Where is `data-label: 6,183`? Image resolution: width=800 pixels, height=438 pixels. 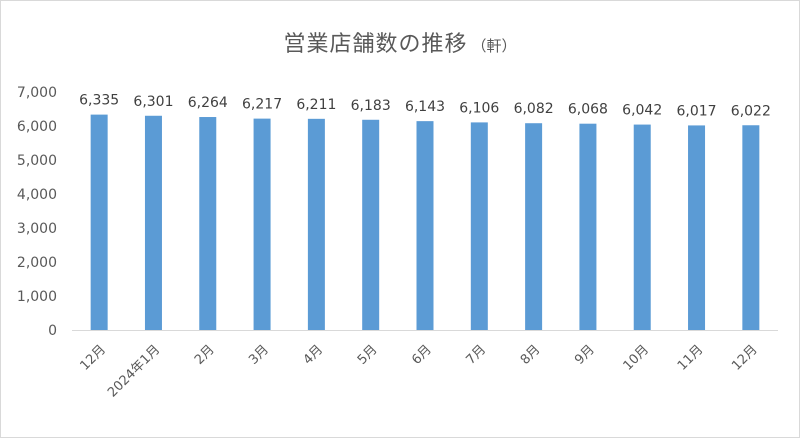 data-label: 6,183 is located at coordinates (371, 106).